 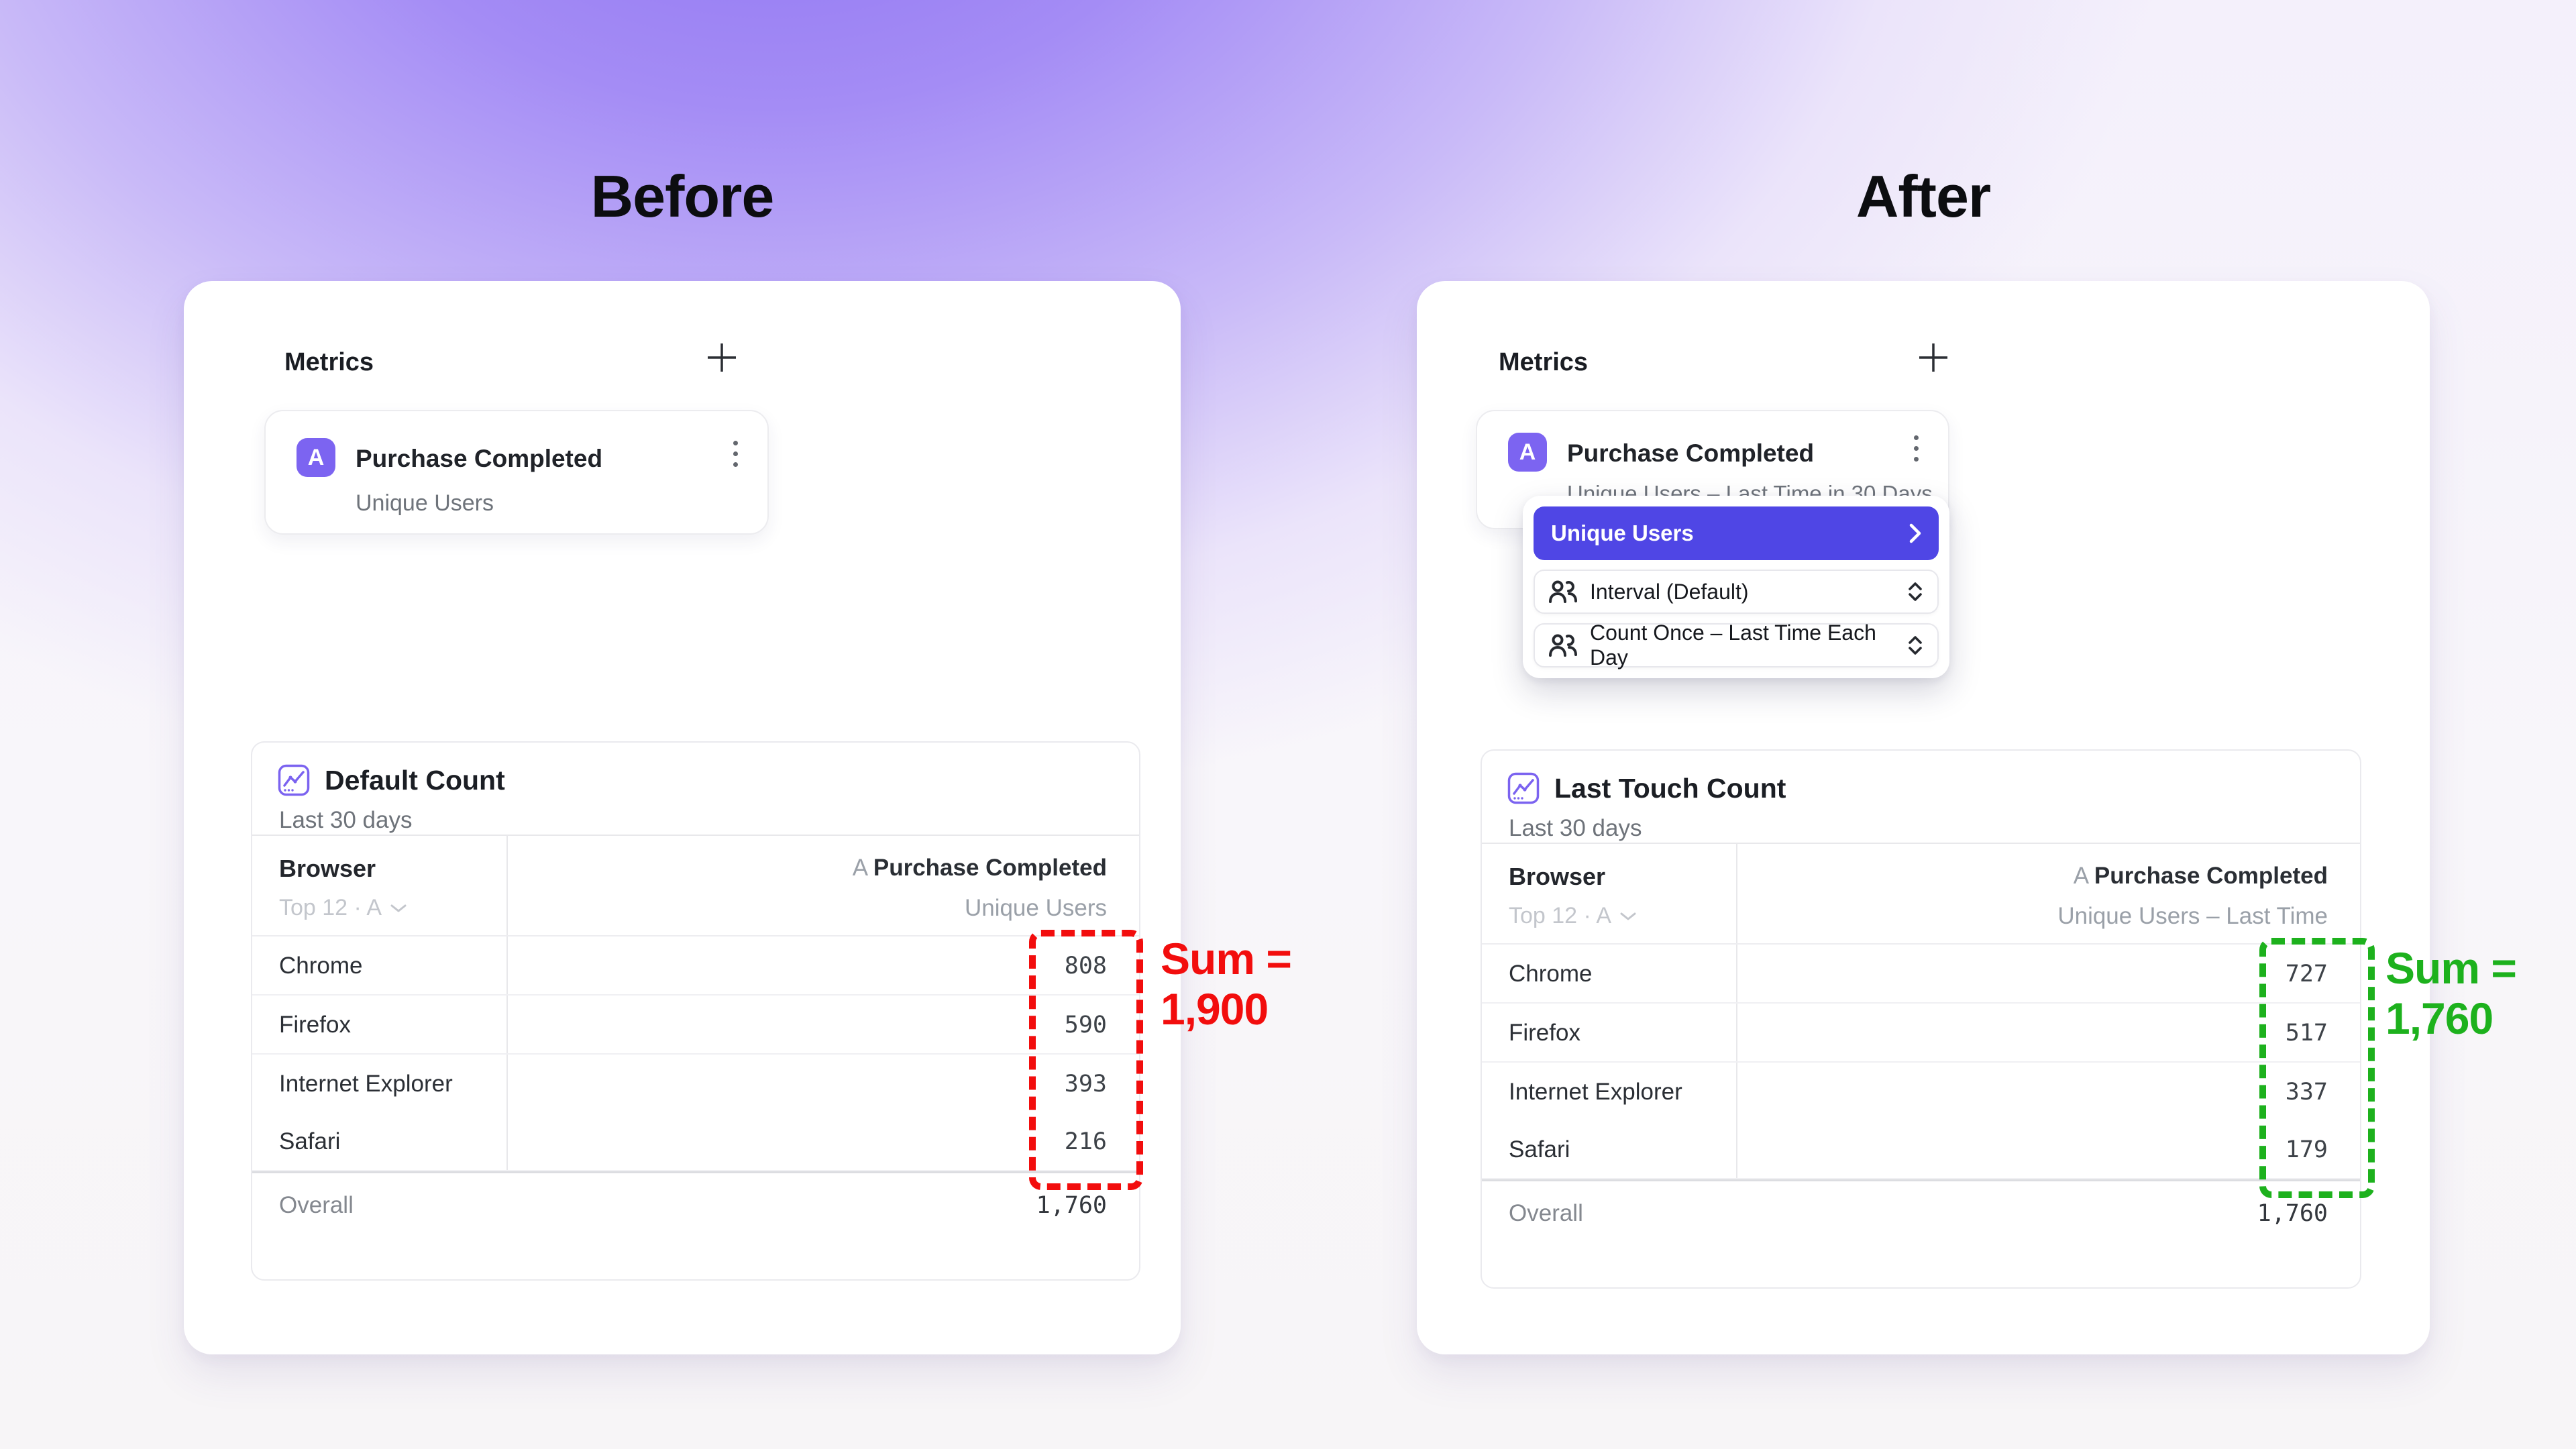 What do you see at coordinates (1921, 1033) in the screenshot?
I see `table-row: Firefox 517` at bounding box center [1921, 1033].